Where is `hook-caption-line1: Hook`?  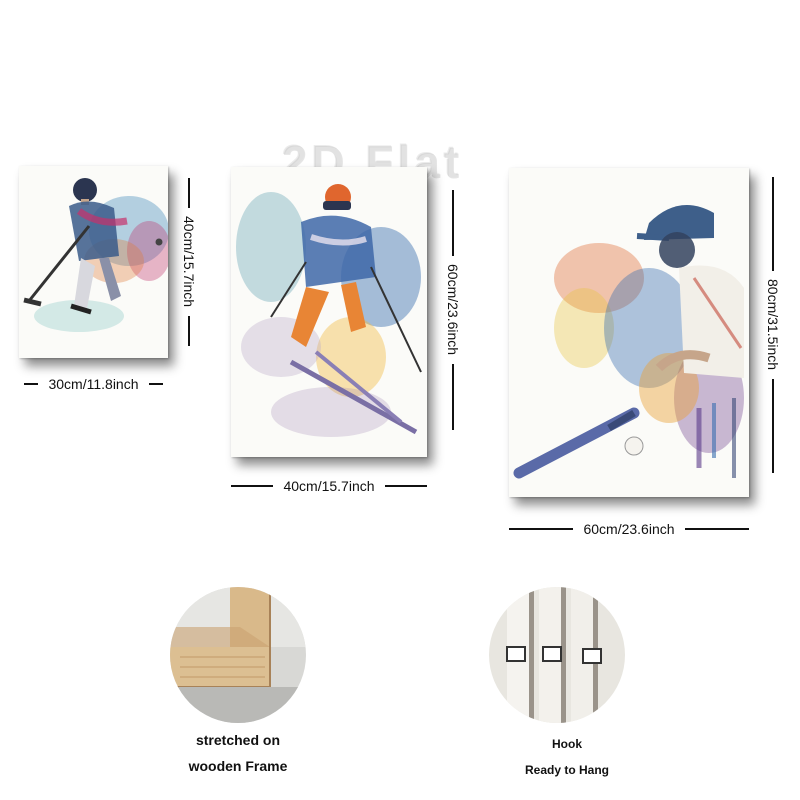 hook-caption-line1: Hook is located at coordinates (567, 744).